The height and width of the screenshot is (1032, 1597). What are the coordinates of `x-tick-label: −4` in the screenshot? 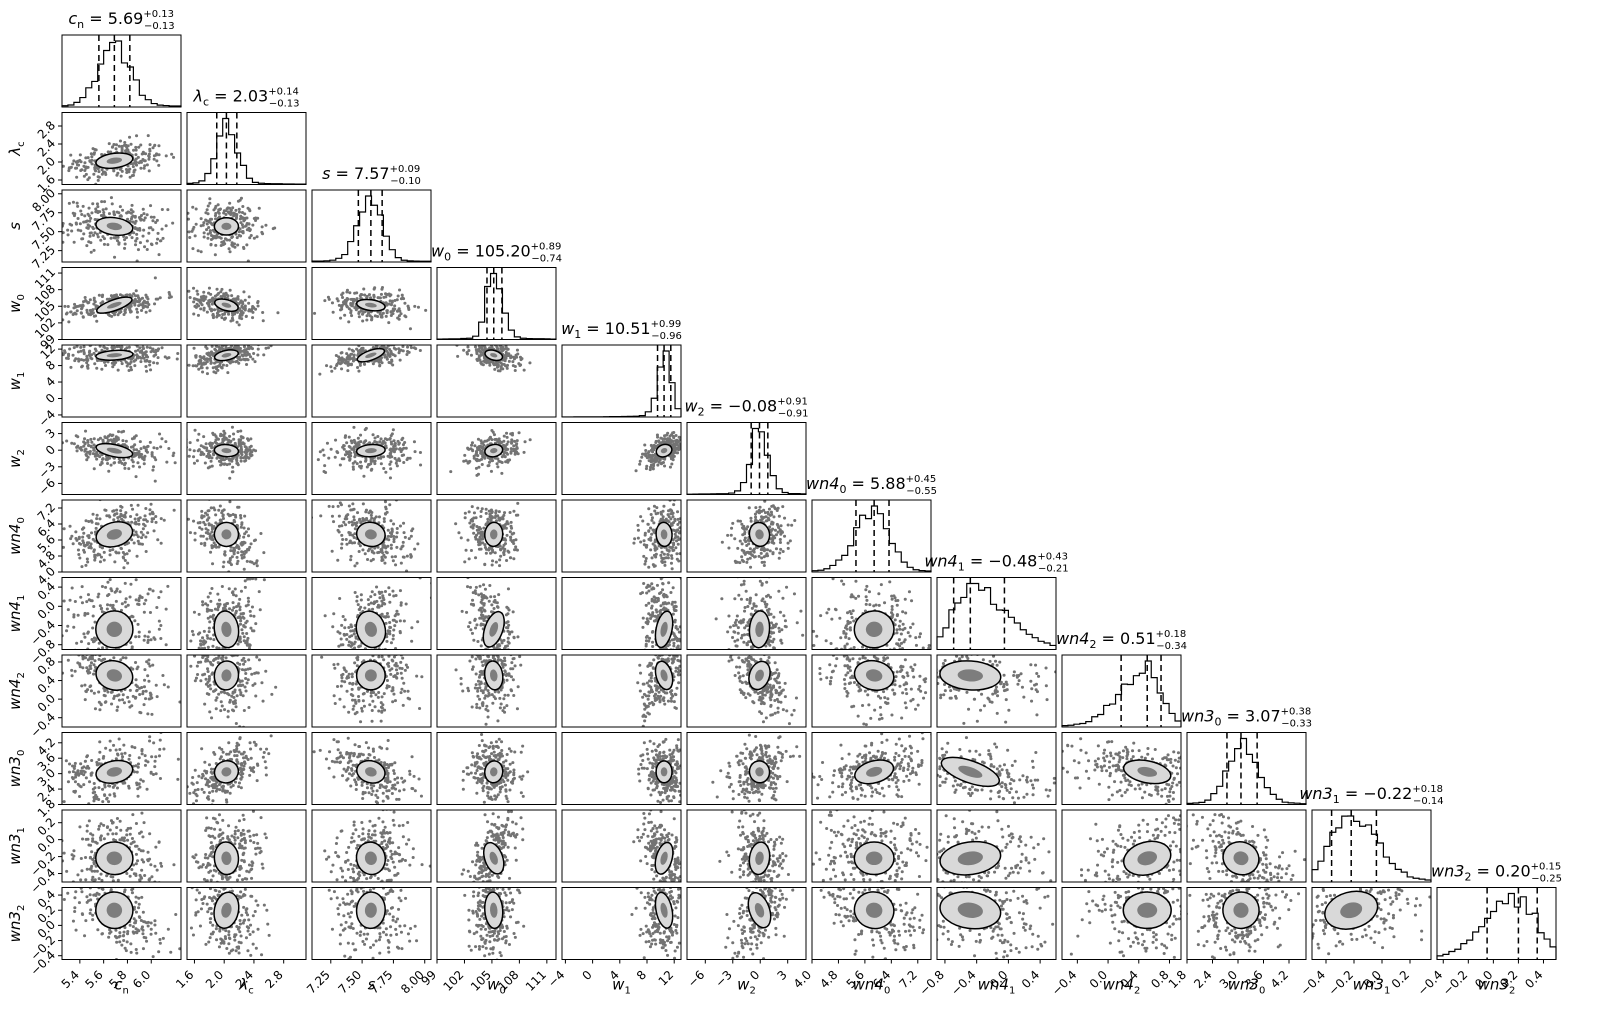 It's located at (556, 979).